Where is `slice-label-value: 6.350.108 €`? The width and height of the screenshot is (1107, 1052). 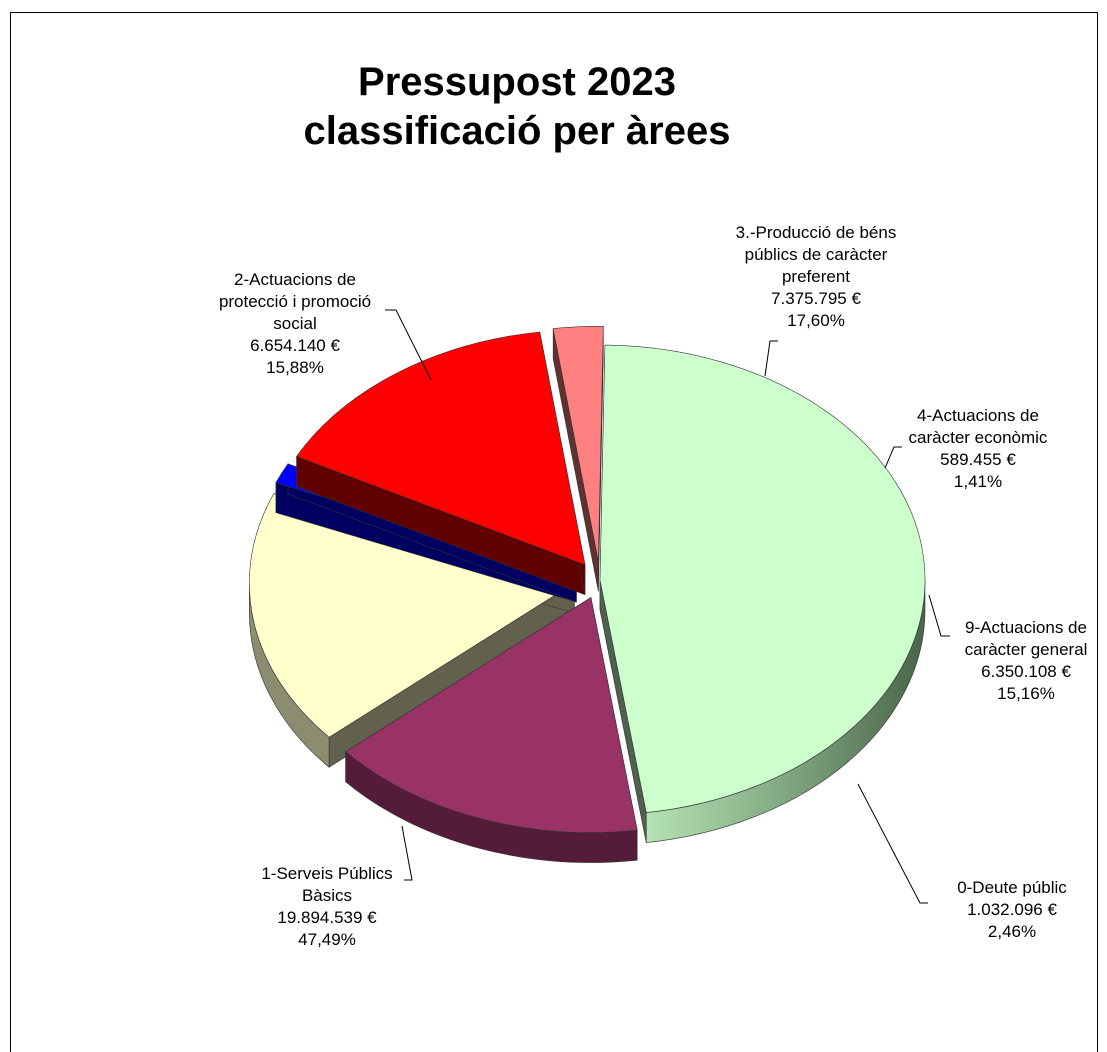
slice-label-value: 6.350.108 € is located at coordinates (1026, 671).